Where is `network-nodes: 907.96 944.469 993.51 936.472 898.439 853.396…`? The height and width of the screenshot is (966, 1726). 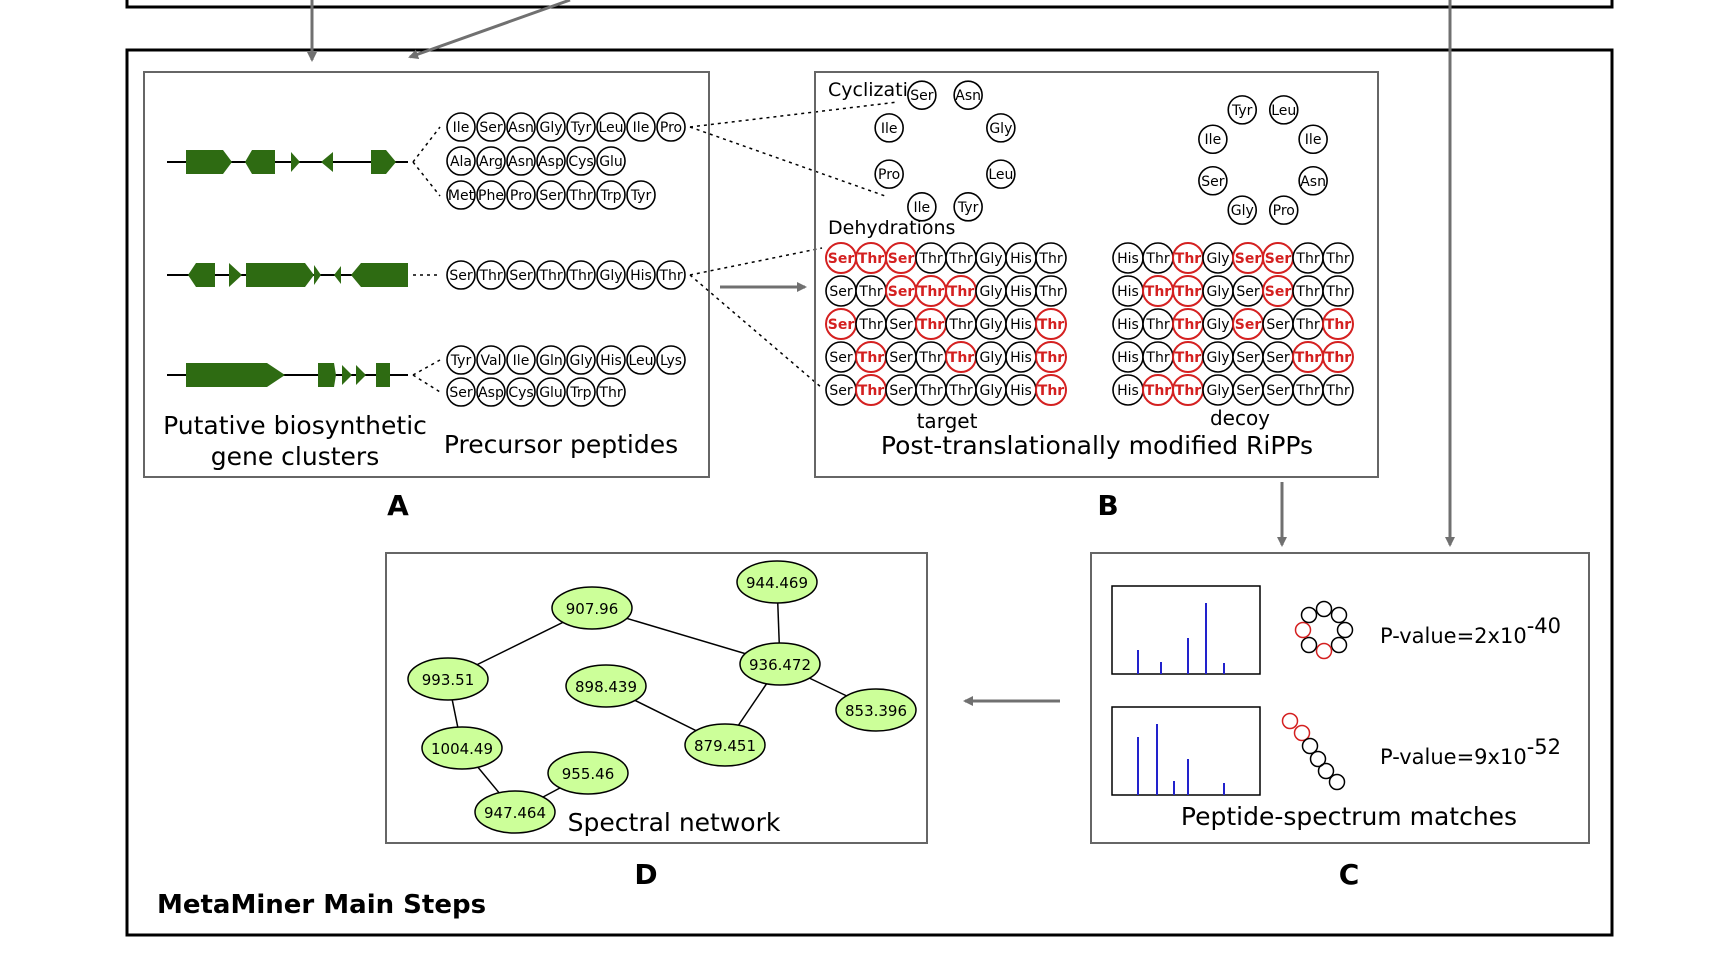 network-nodes: 907.96 944.469 993.51 936.472 898.439 853.396… is located at coordinates (662, 697).